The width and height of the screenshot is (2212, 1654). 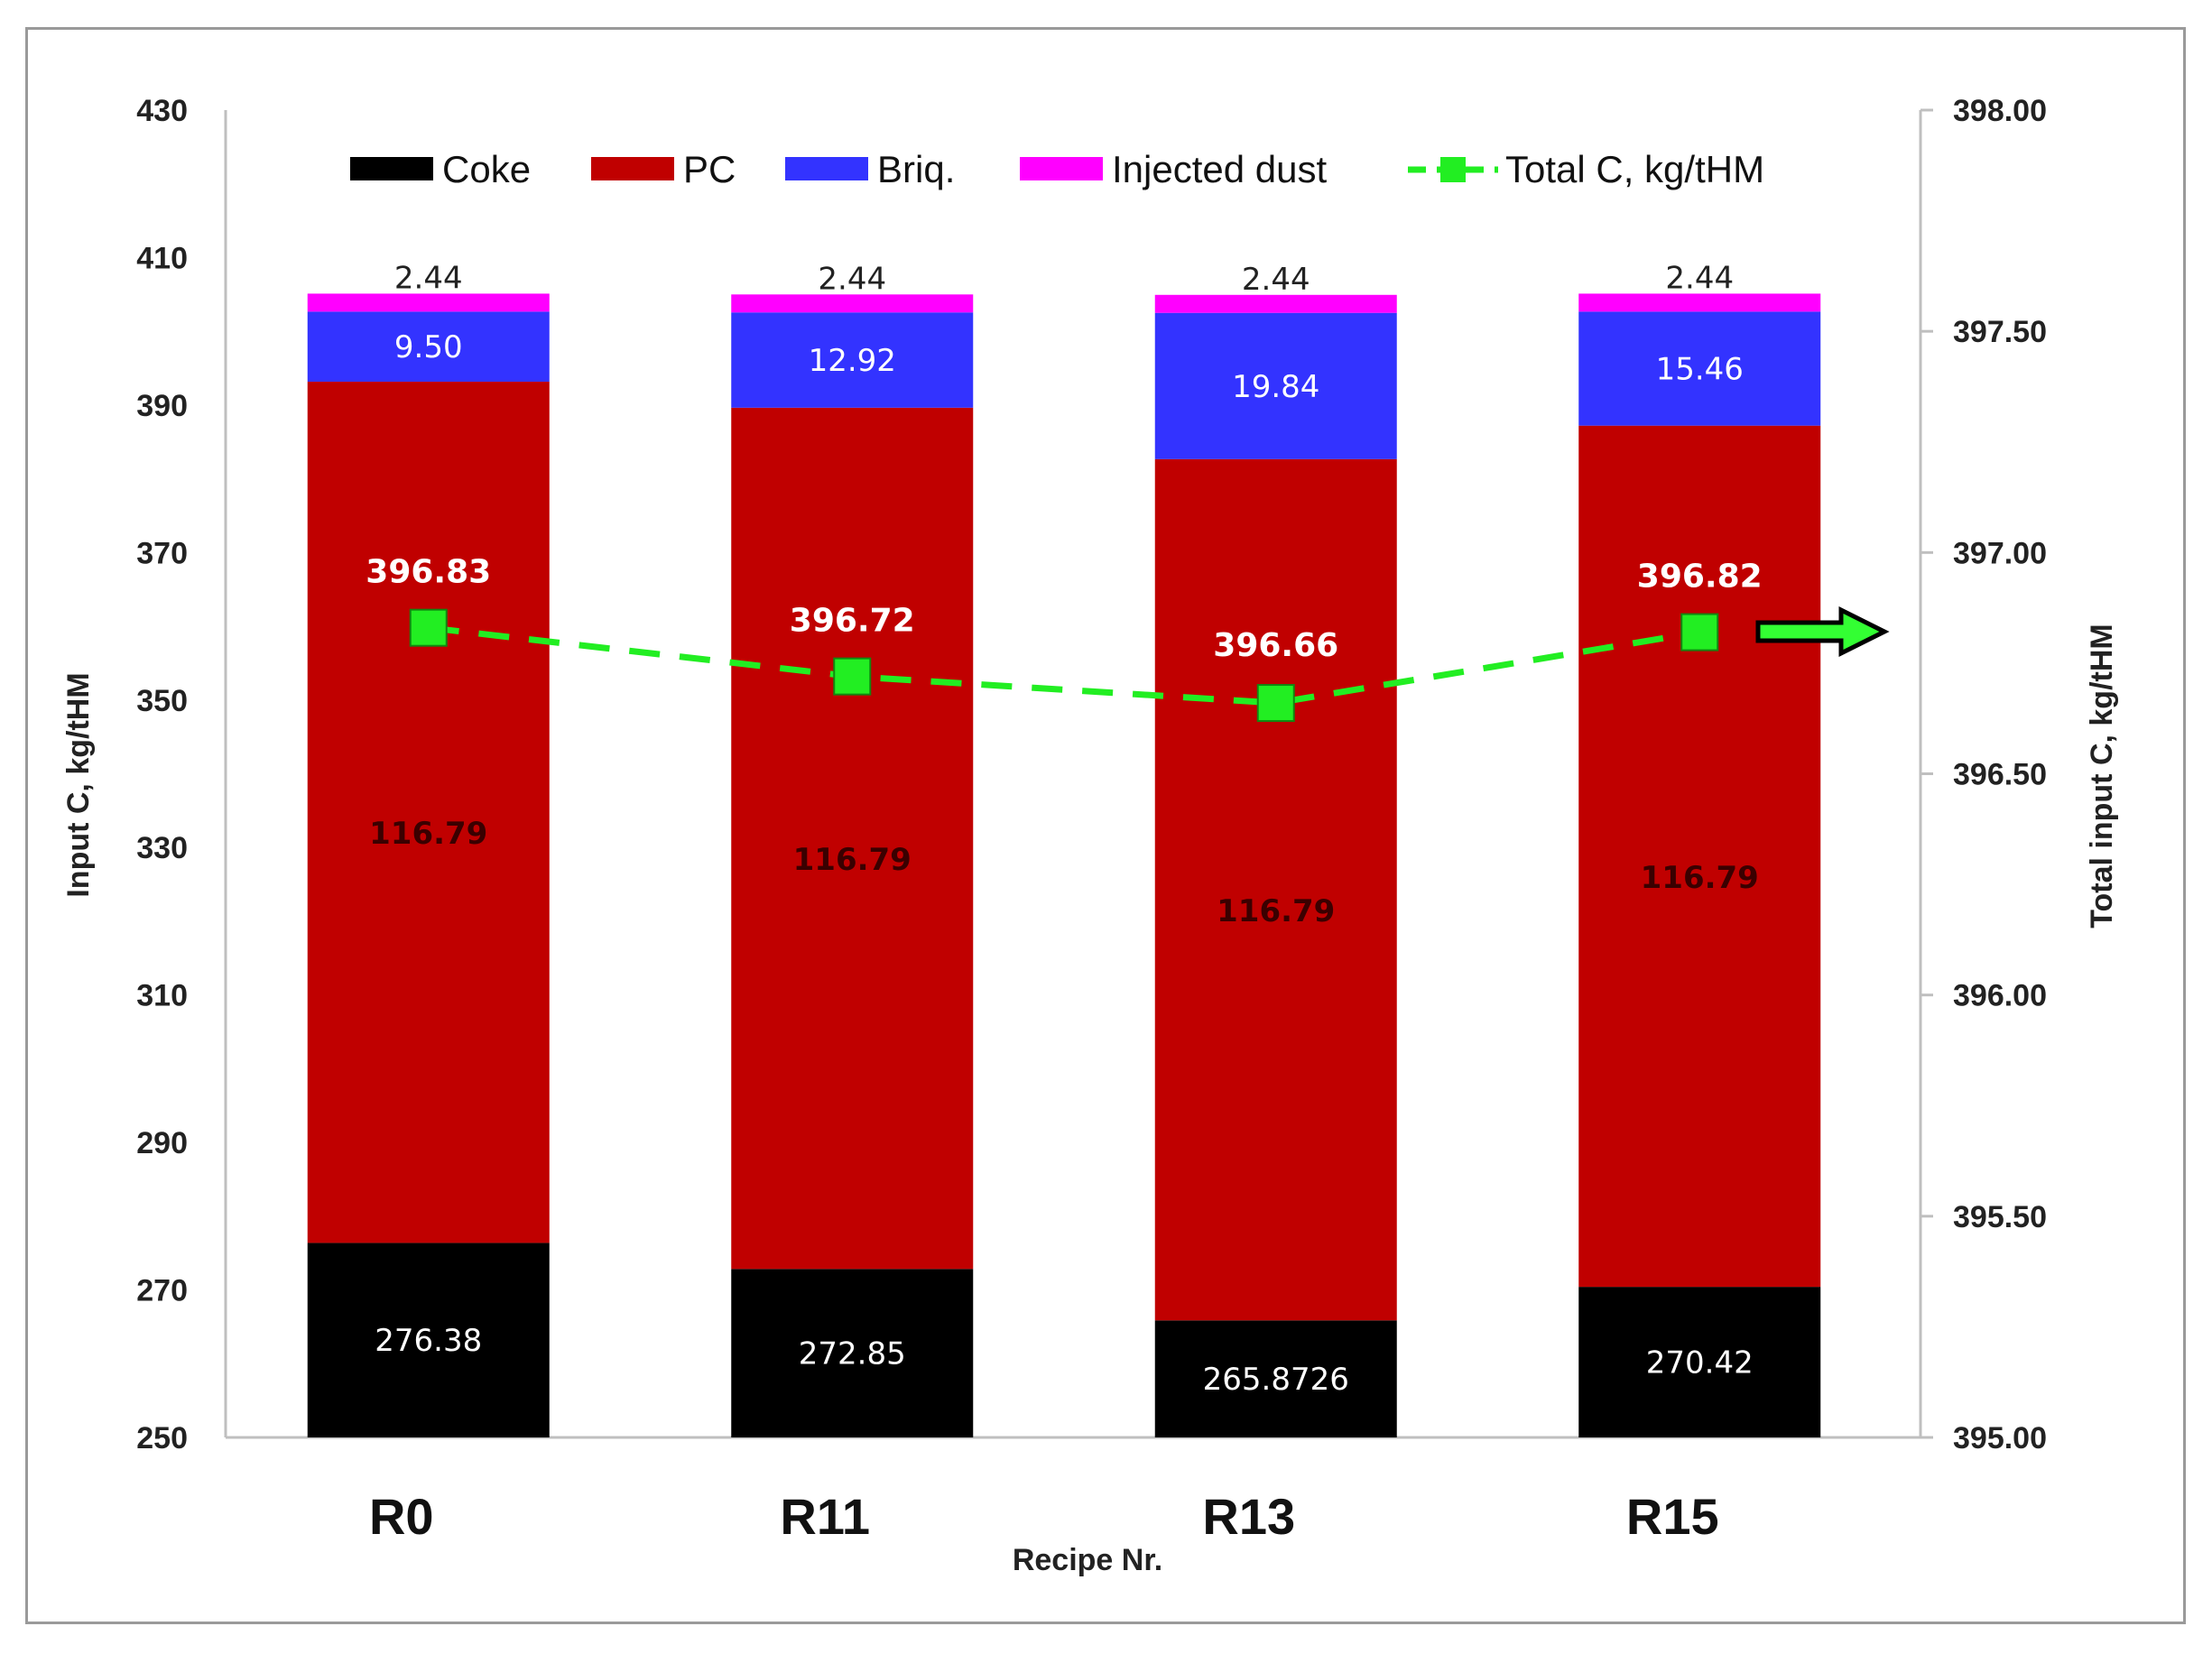 I want to click on bar-briq-r13, so click(x=1275, y=386).